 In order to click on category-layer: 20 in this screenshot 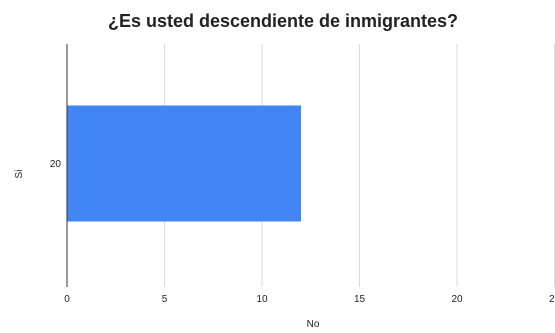, I will do `click(56, 164)`.